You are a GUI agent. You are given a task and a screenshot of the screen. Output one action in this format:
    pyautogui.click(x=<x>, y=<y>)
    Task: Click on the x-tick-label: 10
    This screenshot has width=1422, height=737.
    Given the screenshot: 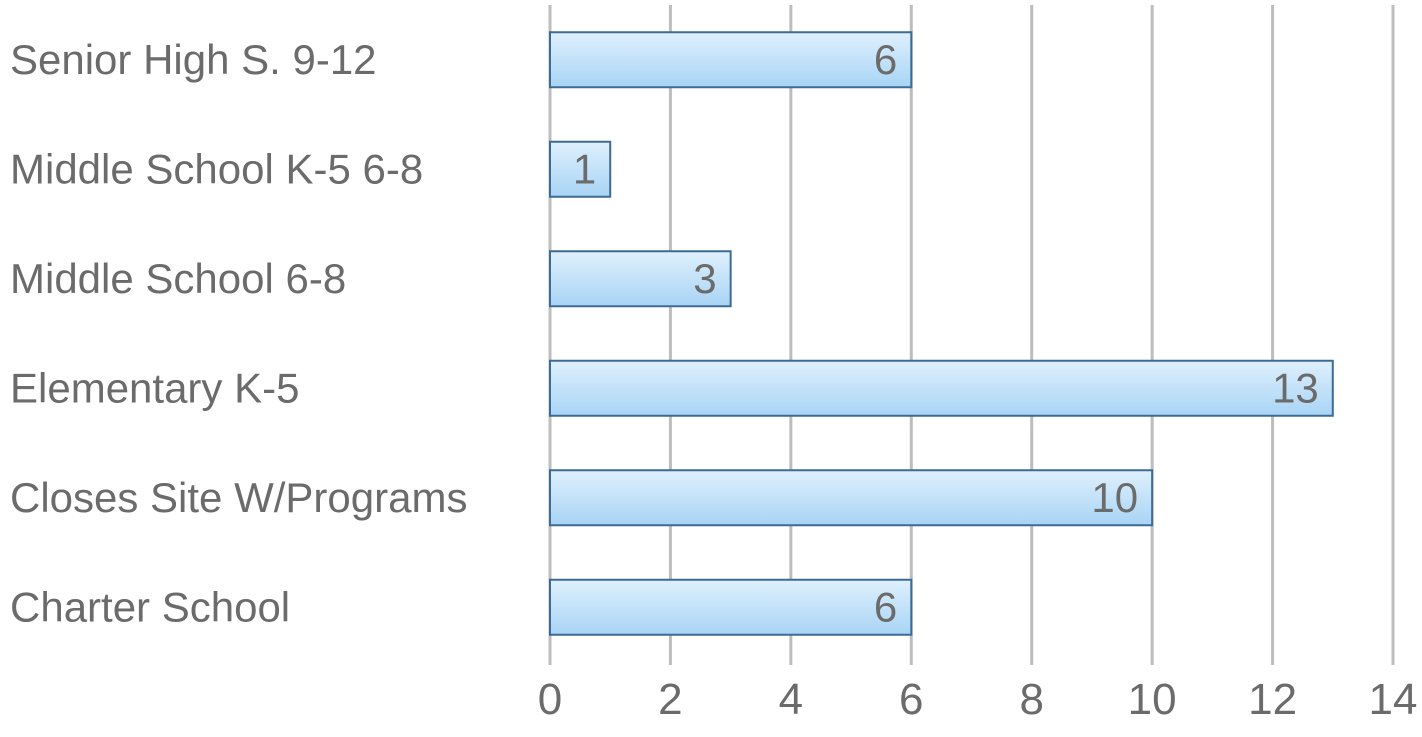 What is the action you would take?
    pyautogui.click(x=1152, y=699)
    